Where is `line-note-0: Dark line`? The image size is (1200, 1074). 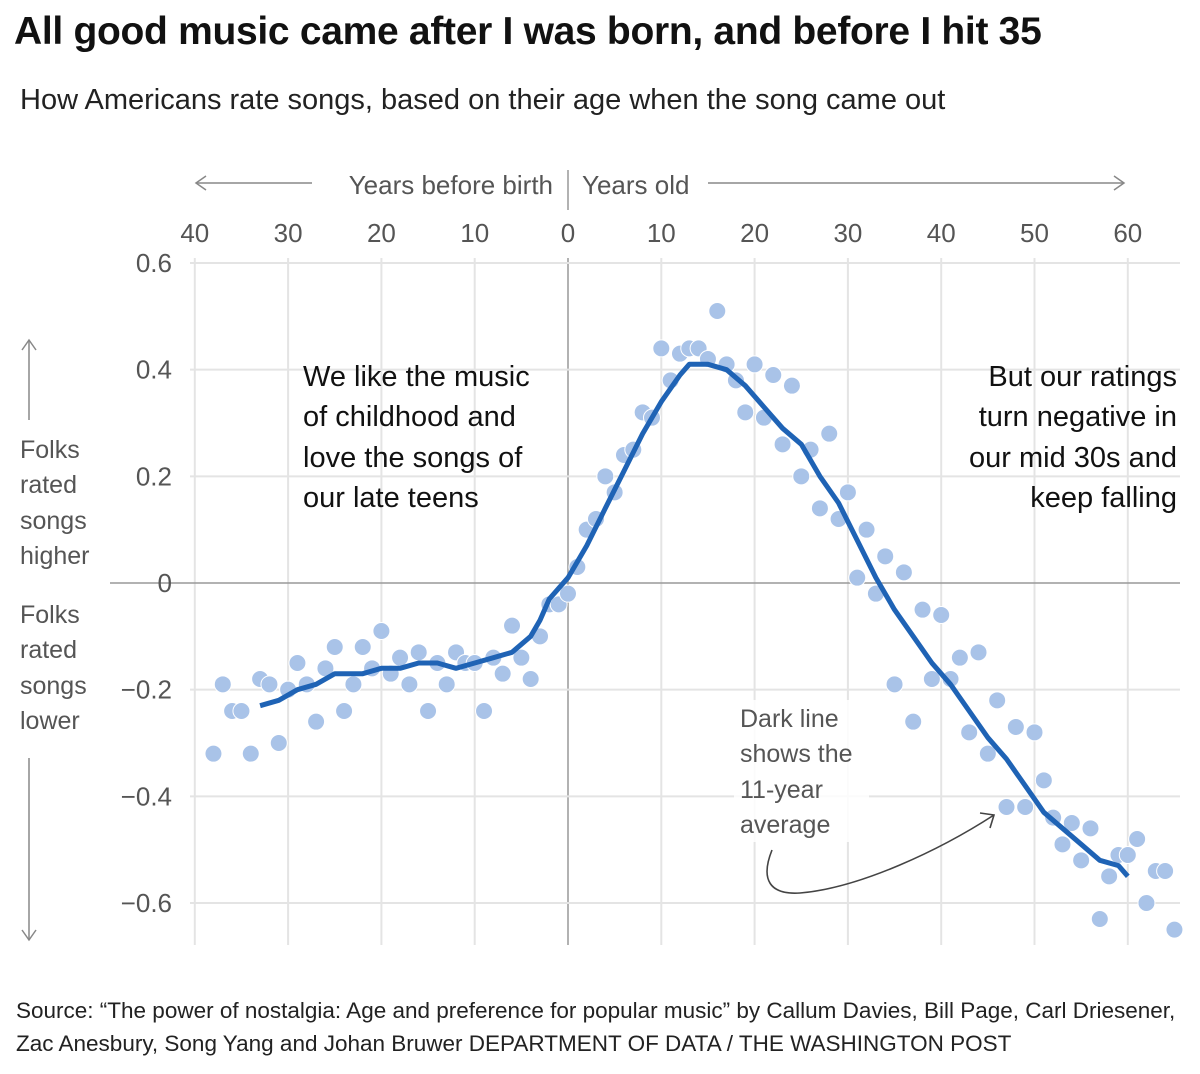
line-note-0: Dark line is located at coordinates (789, 719).